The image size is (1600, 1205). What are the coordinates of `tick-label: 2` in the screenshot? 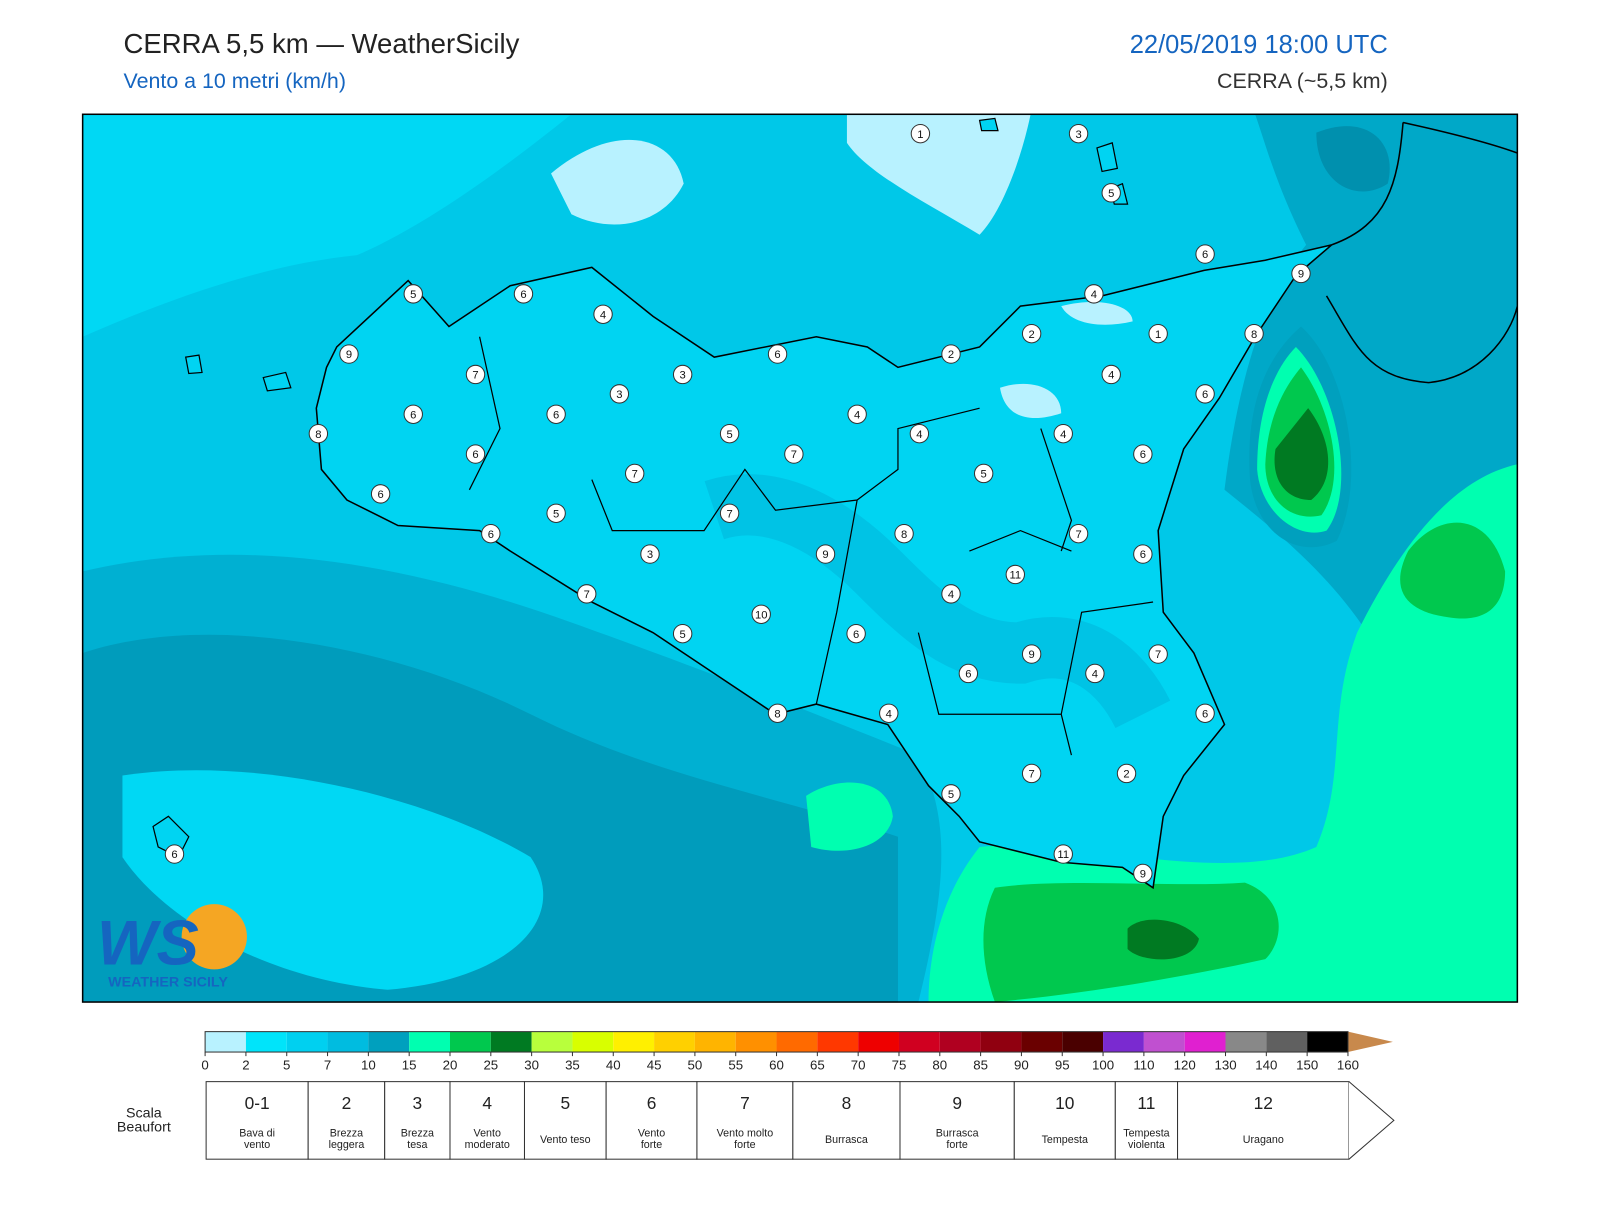 It's located at (245, 1064).